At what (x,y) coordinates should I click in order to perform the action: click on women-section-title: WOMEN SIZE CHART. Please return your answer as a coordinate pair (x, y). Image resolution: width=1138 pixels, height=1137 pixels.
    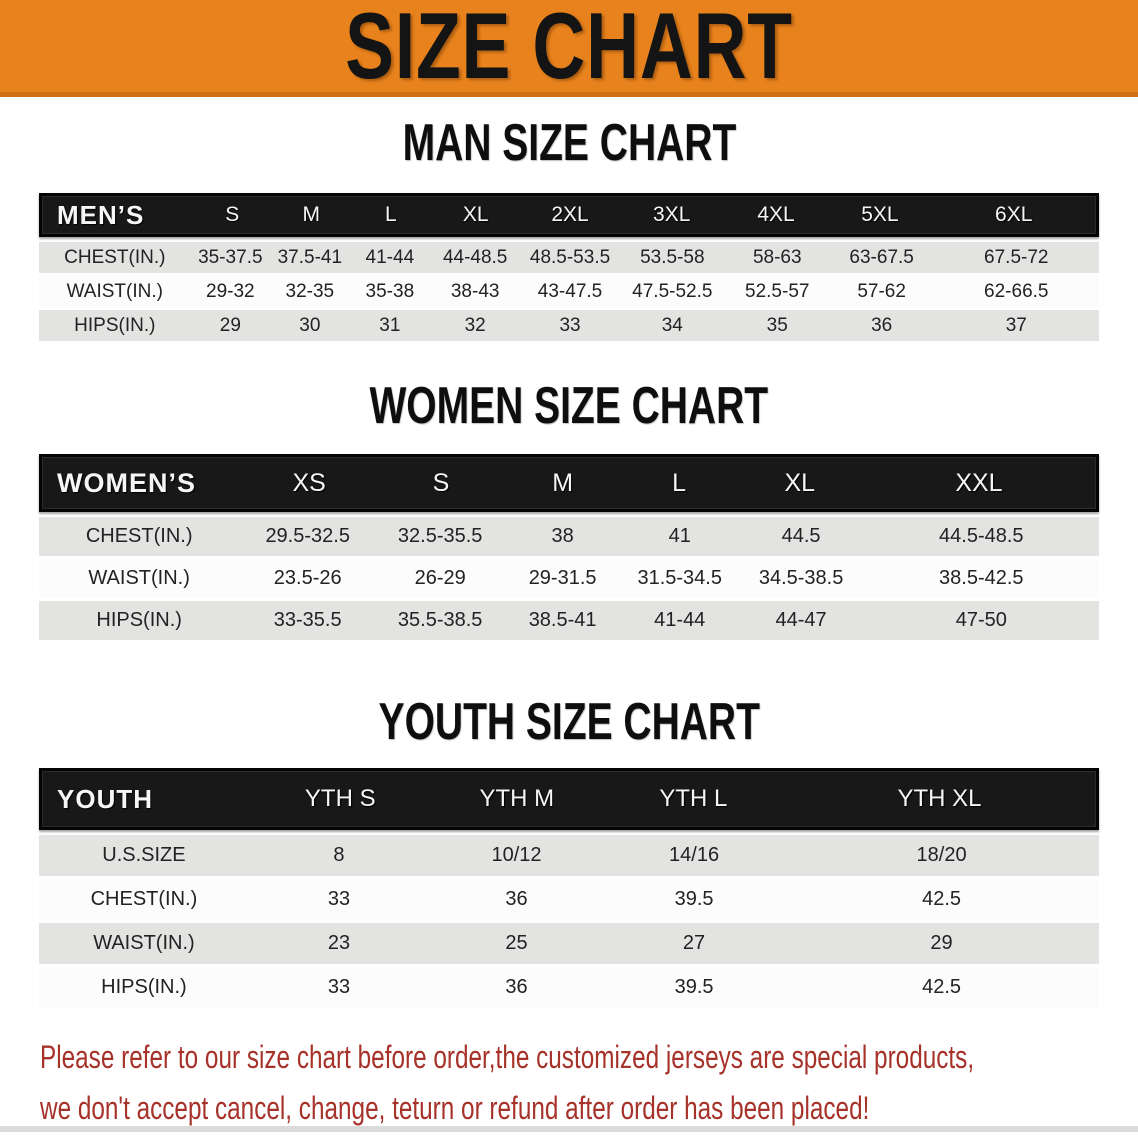
    Looking at the image, I should click on (569, 406).